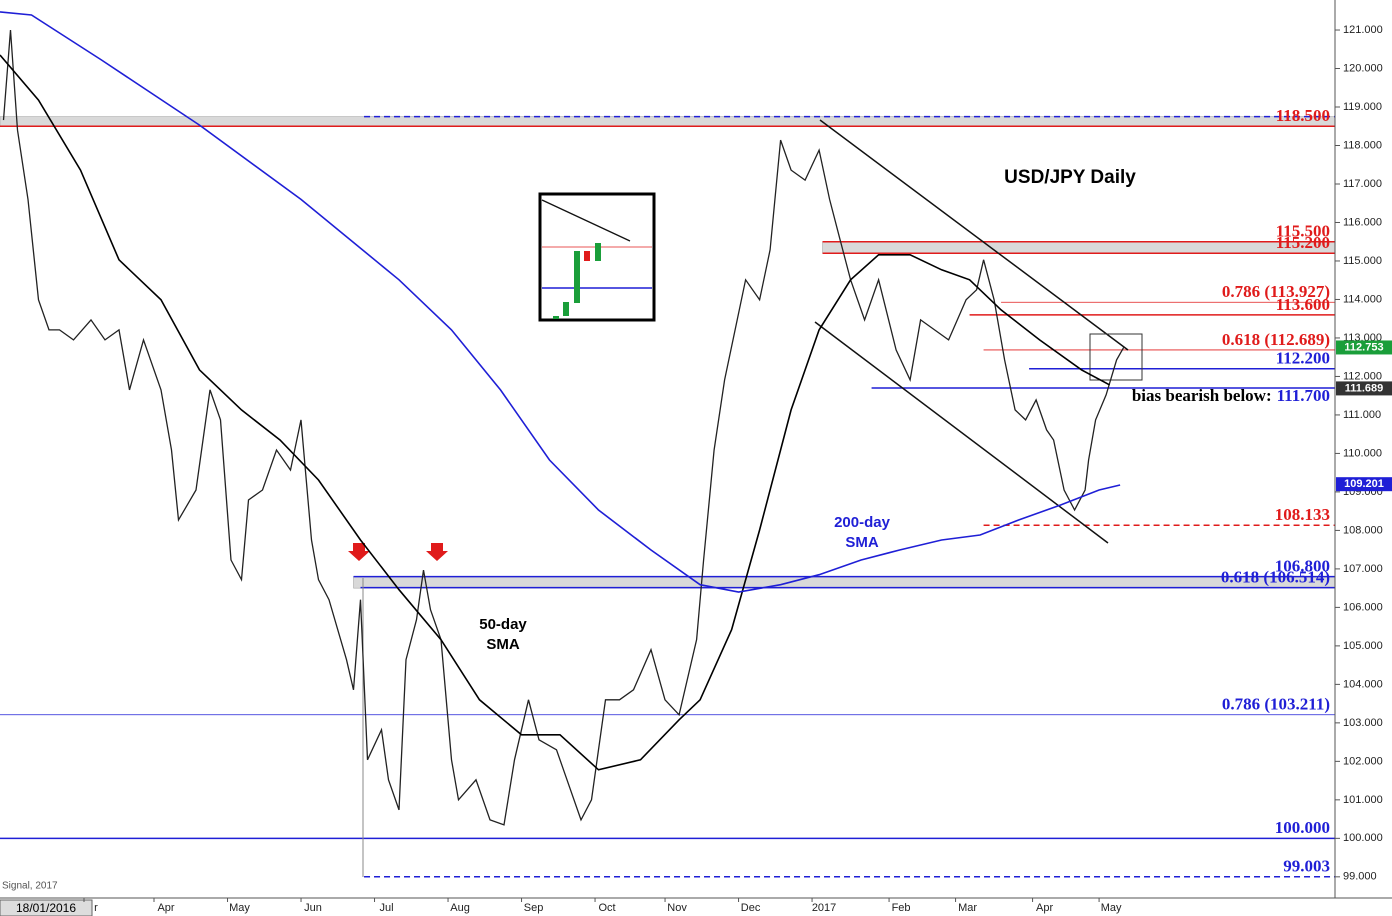  I want to click on start-date: 18/01/2016, so click(46, 908).